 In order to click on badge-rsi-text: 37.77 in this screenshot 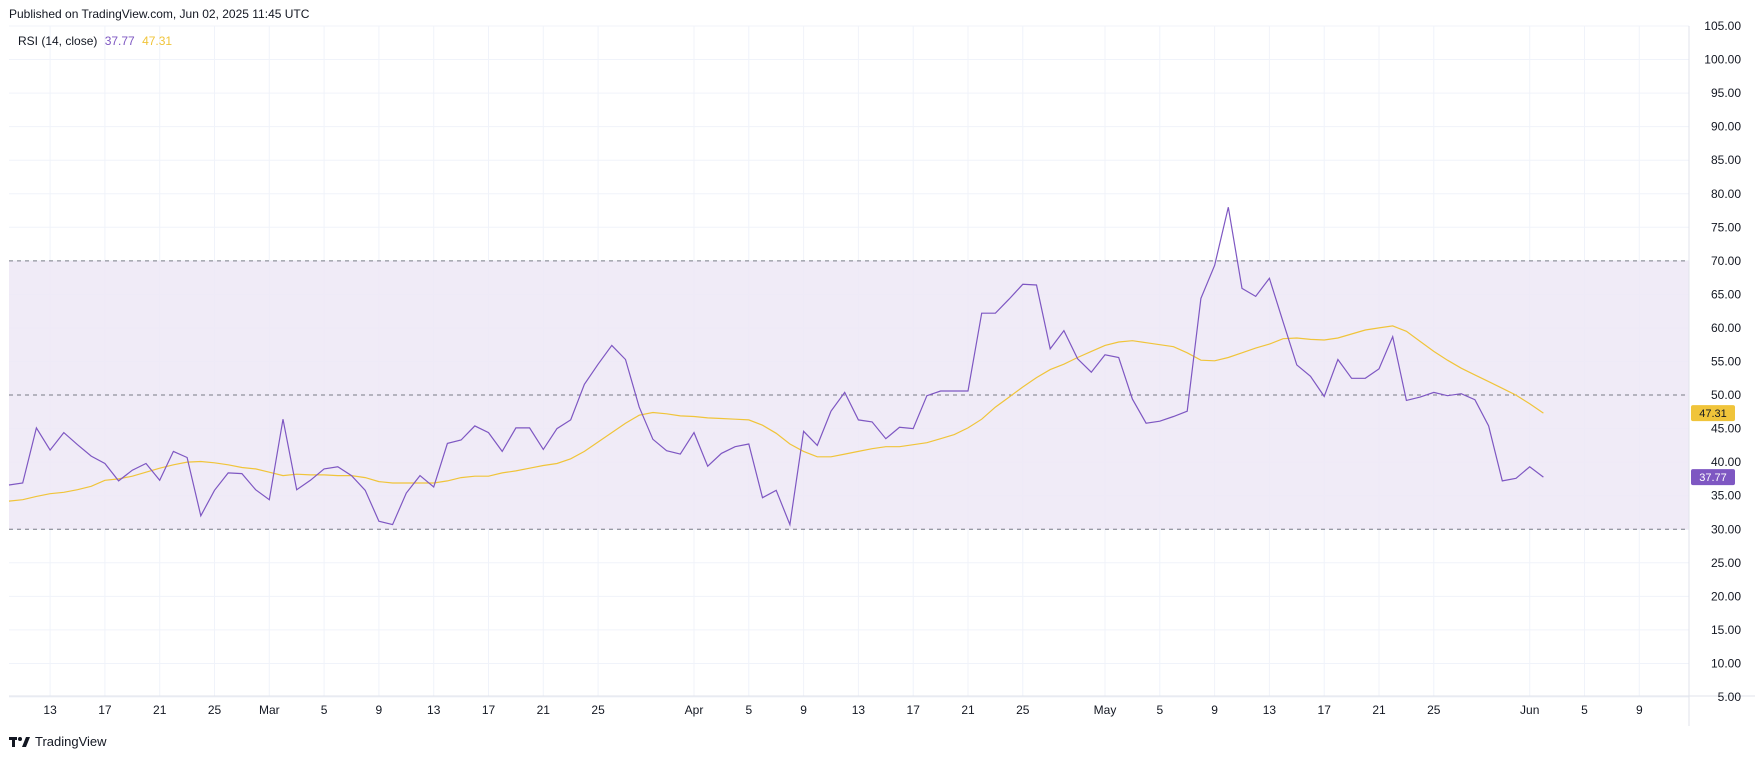, I will do `click(1713, 478)`.